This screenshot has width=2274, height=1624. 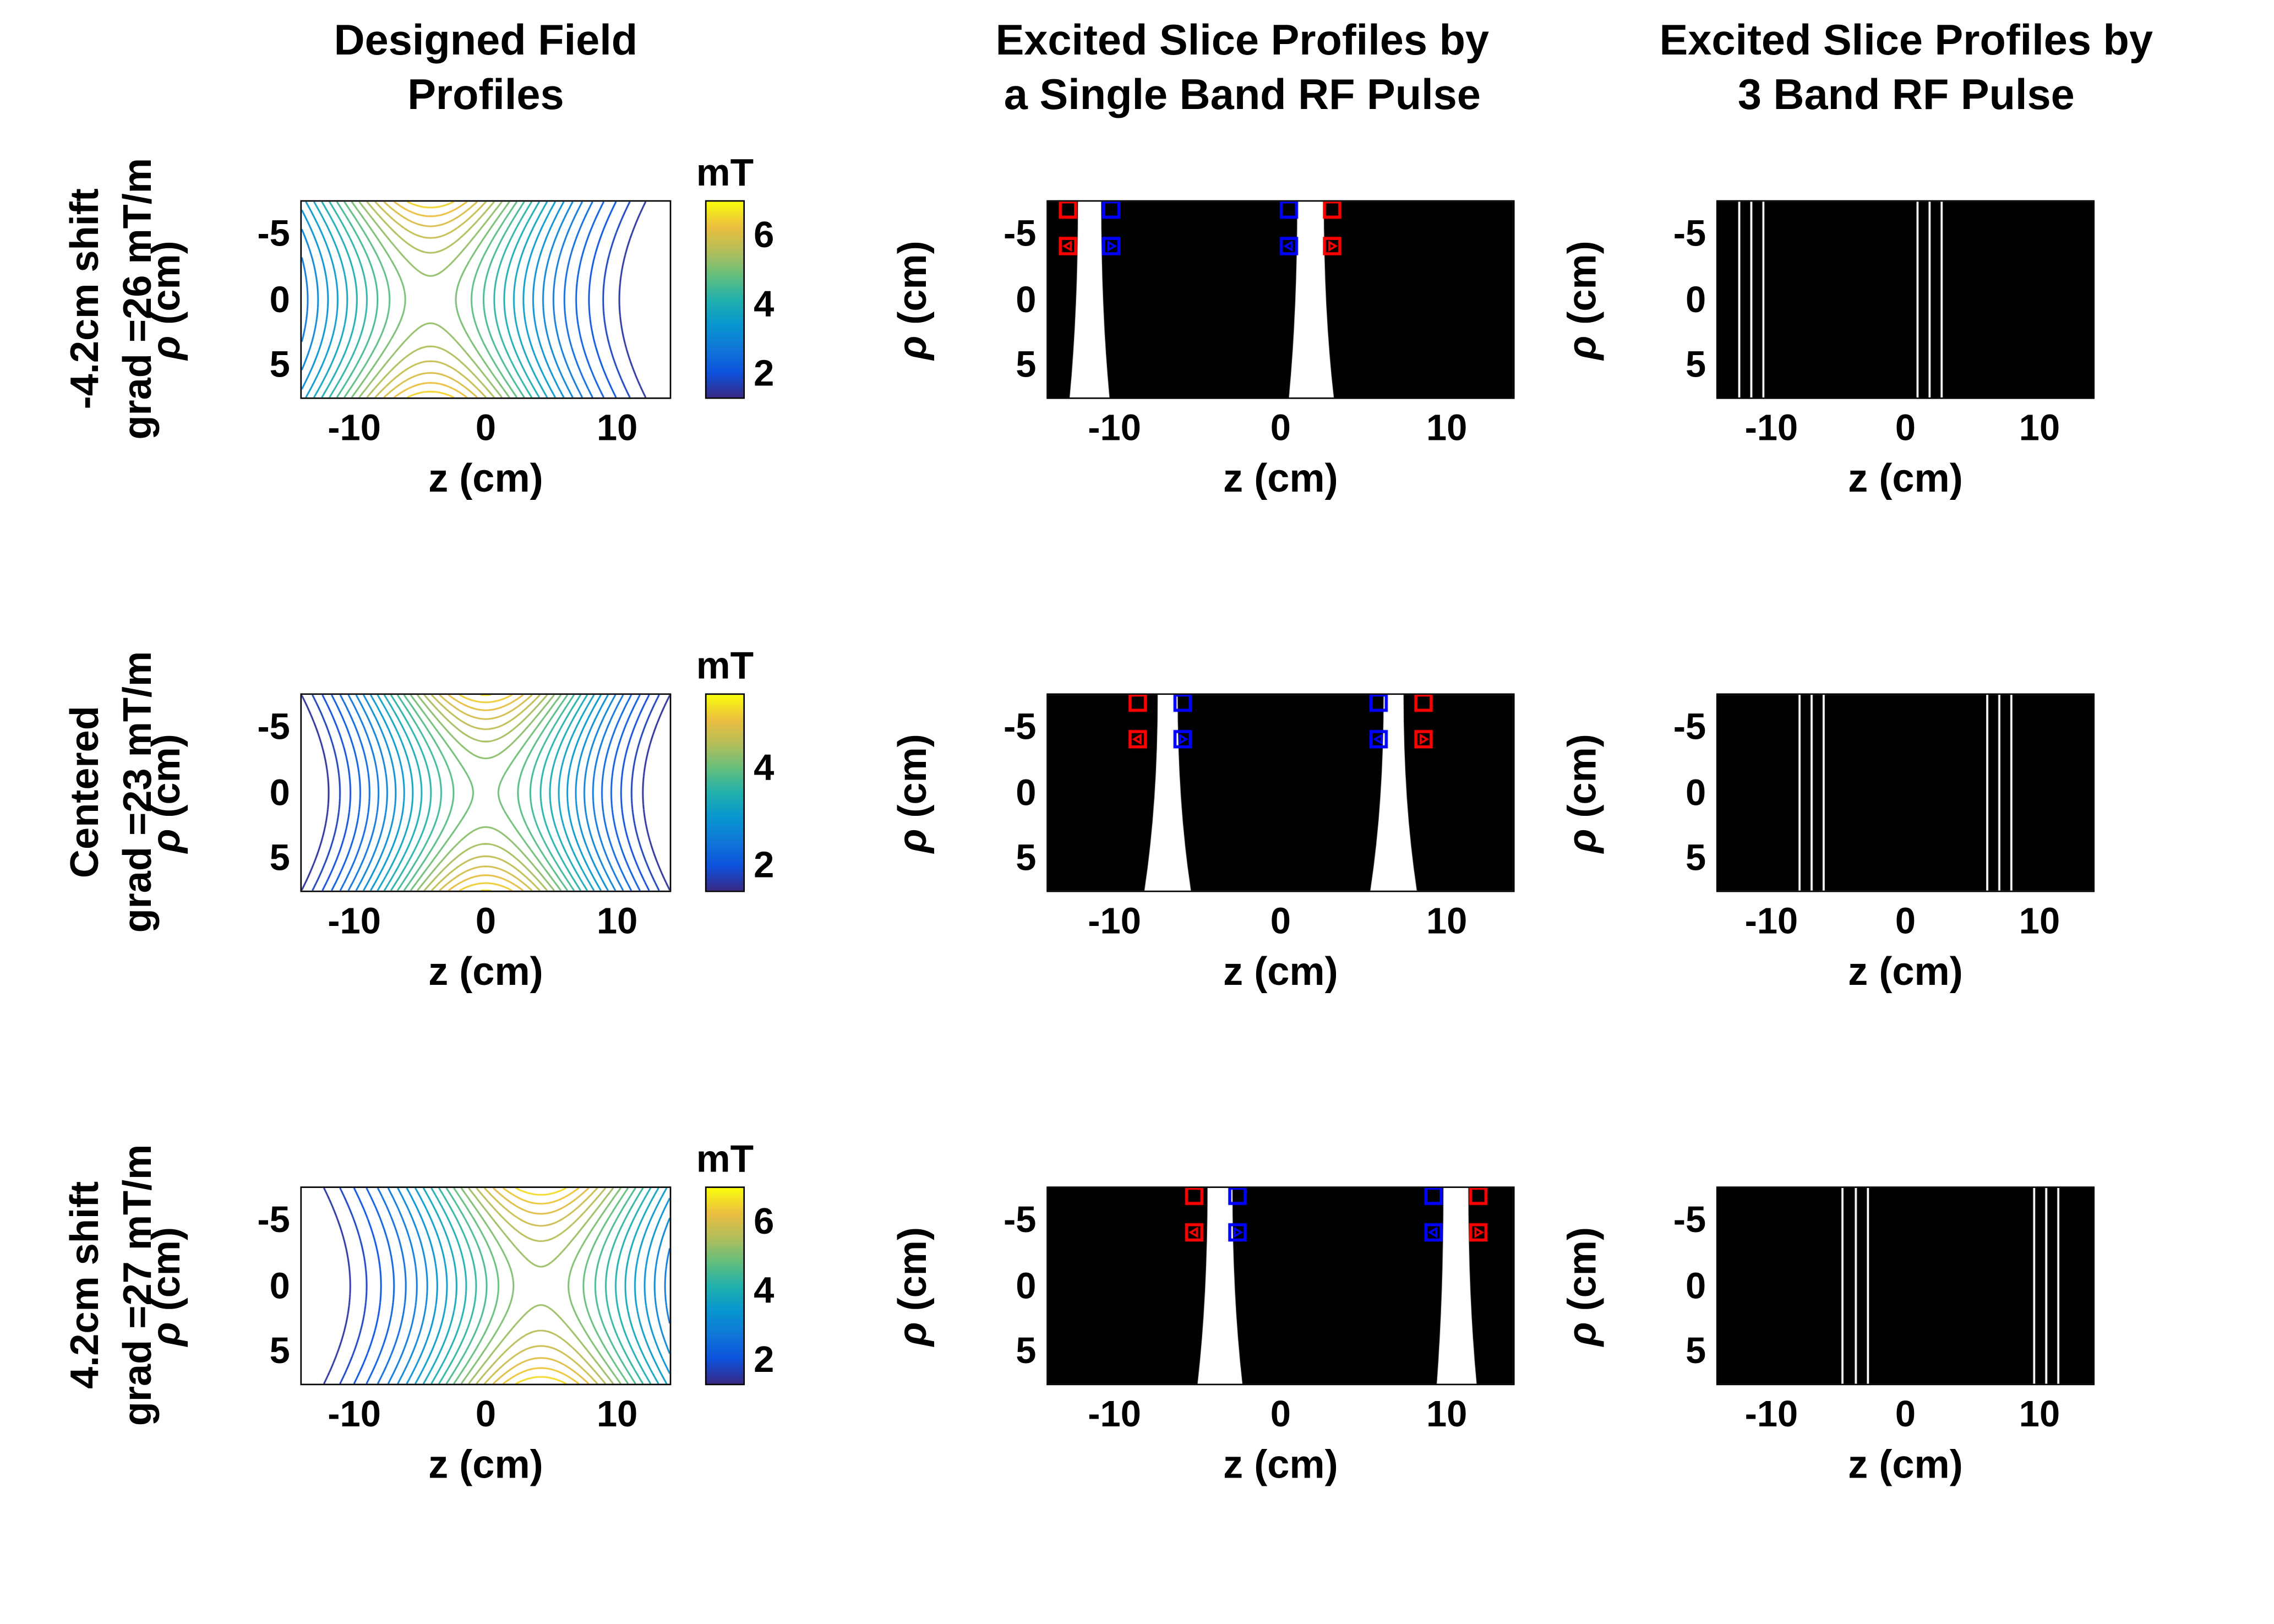 I want to click on row1-single-band-y-axis-label: ρ (cm), so click(x=912, y=299).